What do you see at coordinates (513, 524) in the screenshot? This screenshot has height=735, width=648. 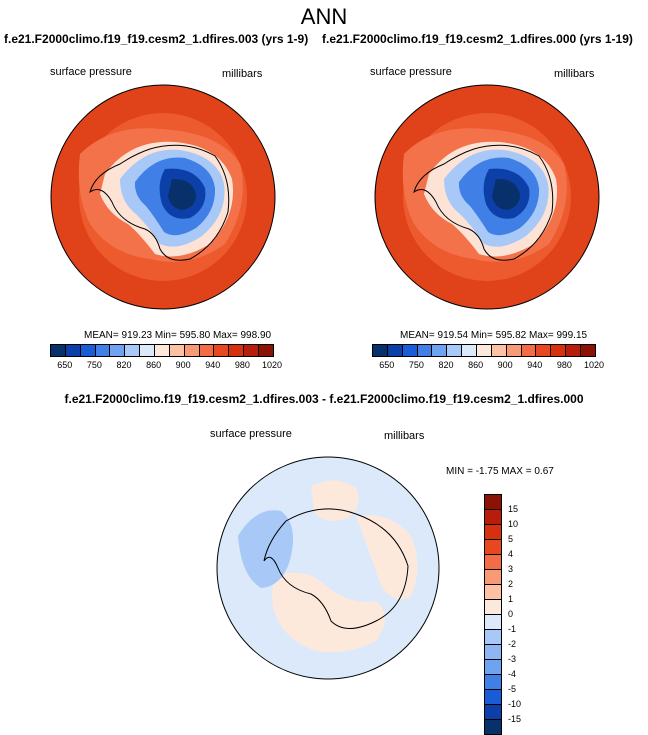 I see `colorbar-tick-label: 10` at bounding box center [513, 524].